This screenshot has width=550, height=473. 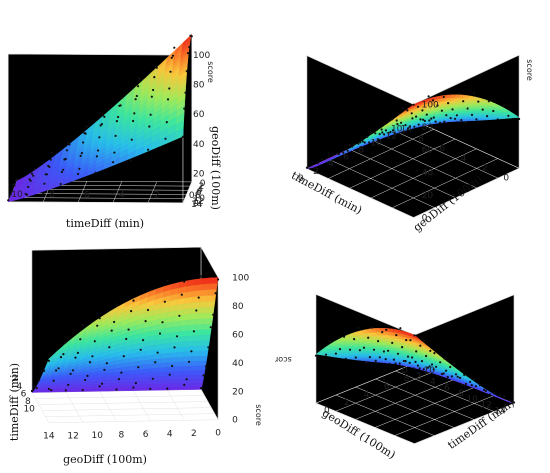 I want to click on y-tick-label: 8, so click(x=361, y=151).